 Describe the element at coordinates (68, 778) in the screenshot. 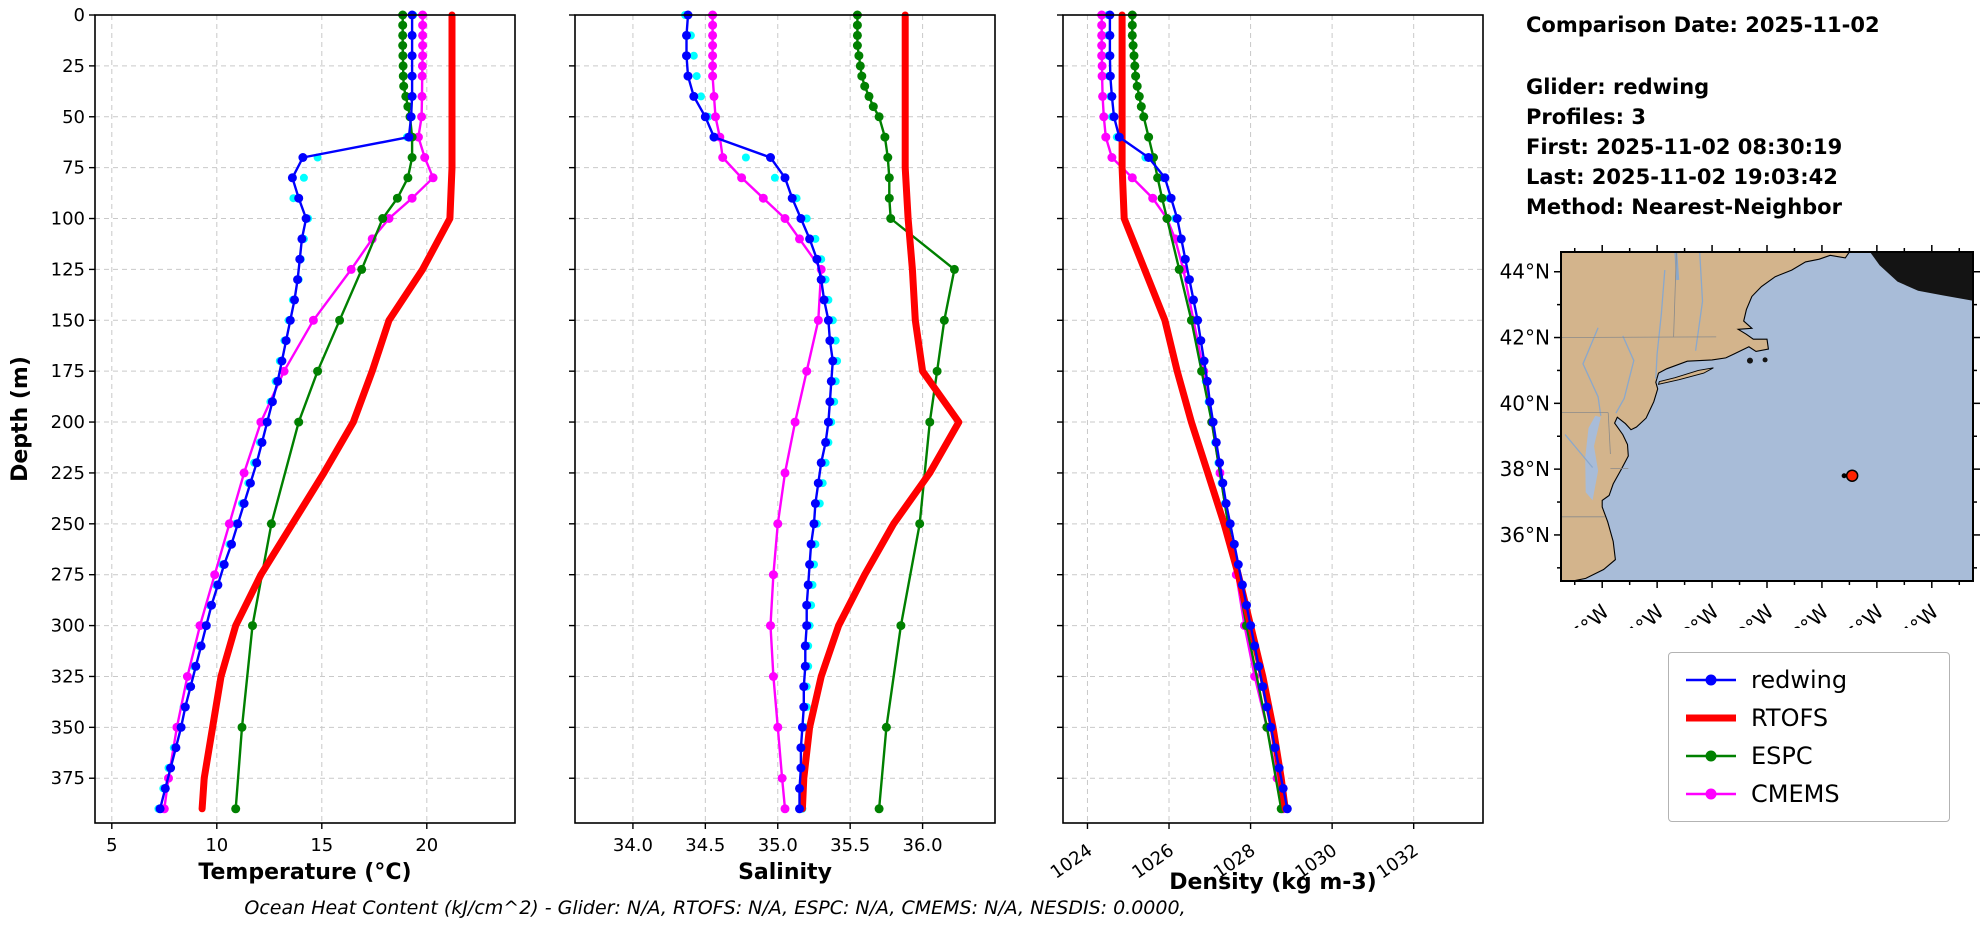

I see `svg-text: 375` at that location.